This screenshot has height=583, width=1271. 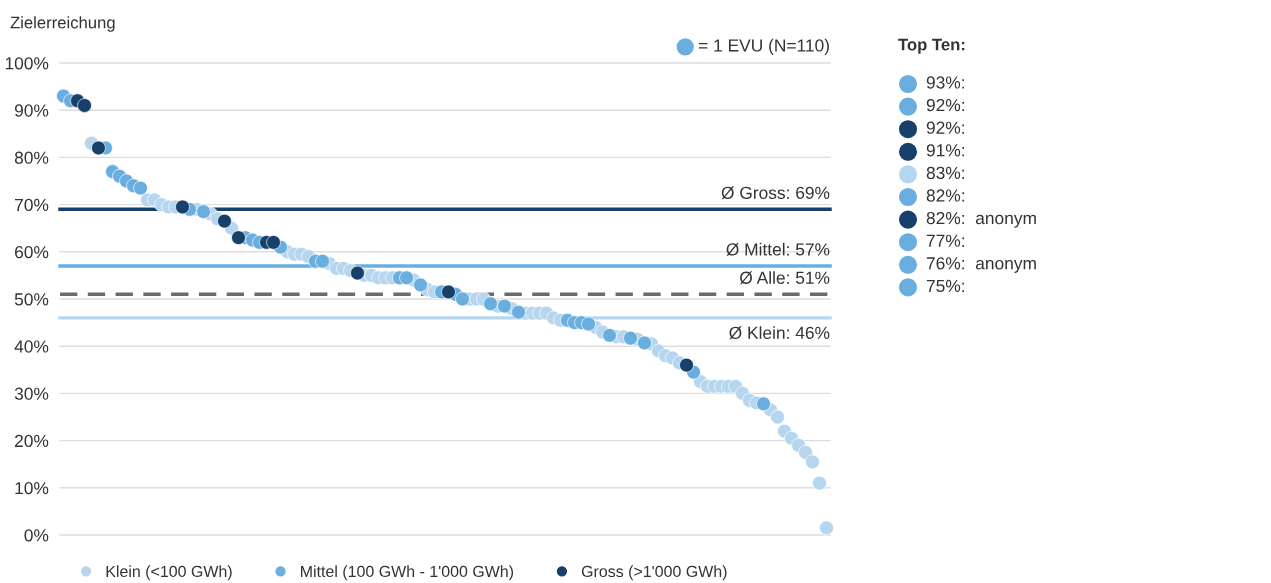 What do you see at coordinates (27, 63) in the screenshot?
I see `y-tick-label: 100%` at bounding box center [27, 63].